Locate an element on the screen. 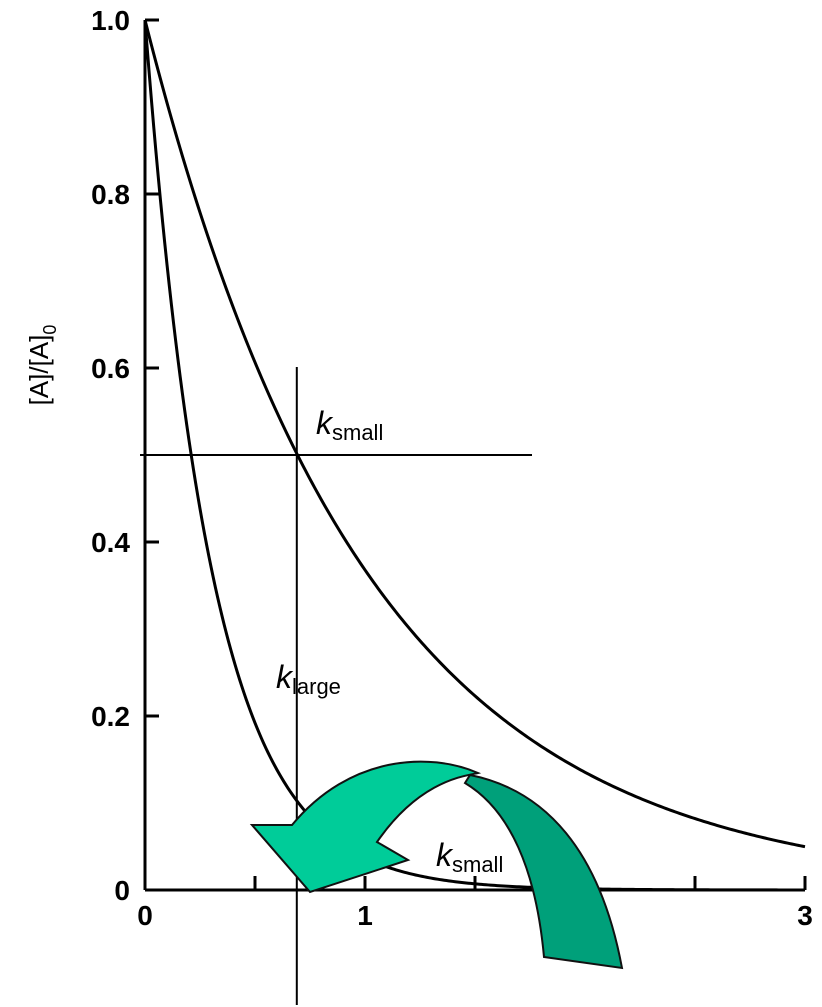 This screenshot has width=822, height=1007. y-axis-label-main: [A]/[A] is located at coordinates (39, 370).